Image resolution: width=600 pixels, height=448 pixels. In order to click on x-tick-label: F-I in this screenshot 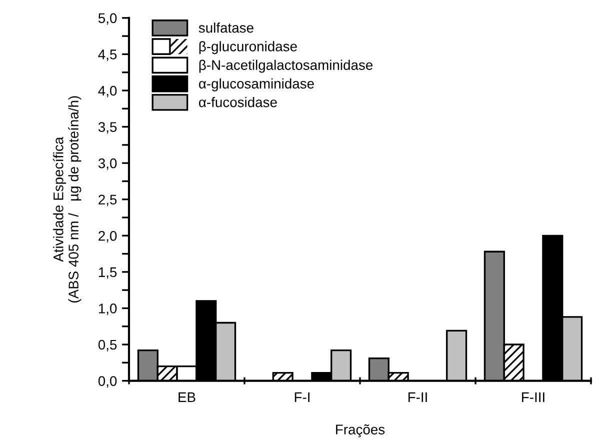, I will do `click(302, 397)`.